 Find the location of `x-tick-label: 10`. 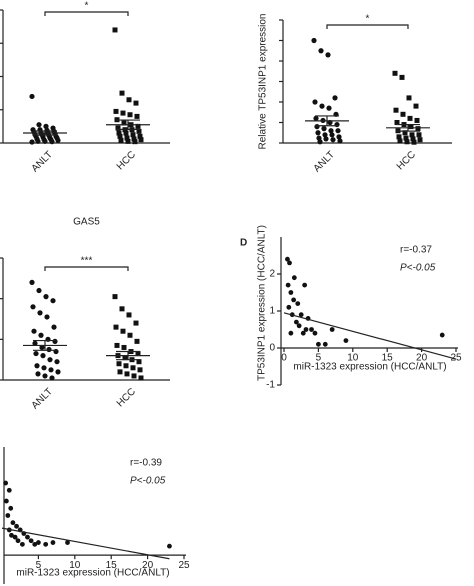

x-tick-label: 10 is located at coordinates (75, 565).